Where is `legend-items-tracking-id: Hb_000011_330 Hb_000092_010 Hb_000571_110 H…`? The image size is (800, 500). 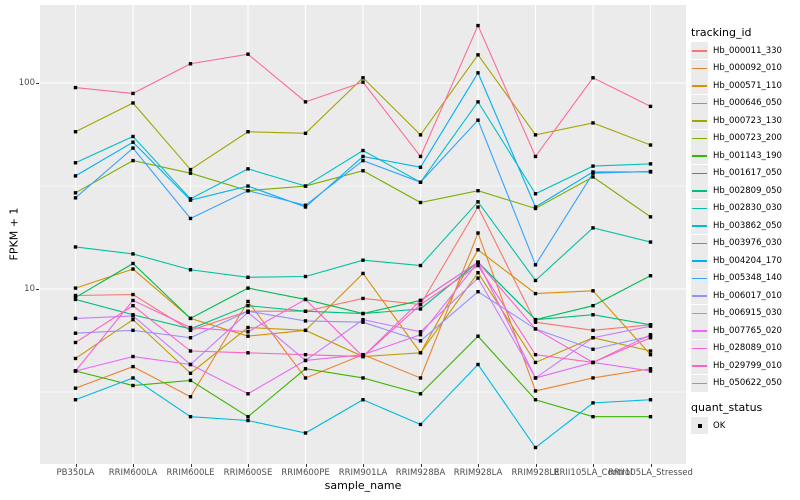
legend-items-tracking-id: Hb_000011_330 Hb_000092_010 Hb_000571_110 H… is located at coordinates (745, 217).